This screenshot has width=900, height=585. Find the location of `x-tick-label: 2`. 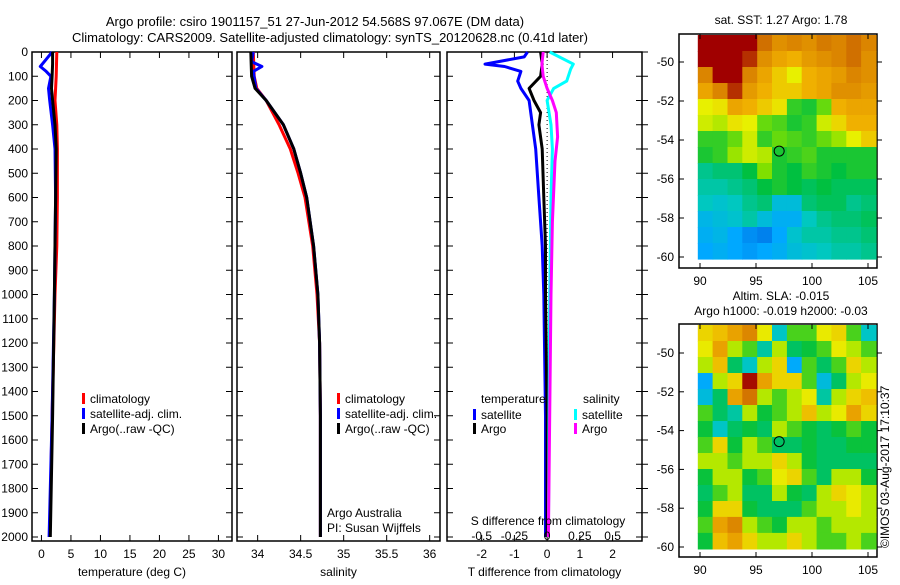

x-tick-label: 2 is located at coordinates (612, 554).